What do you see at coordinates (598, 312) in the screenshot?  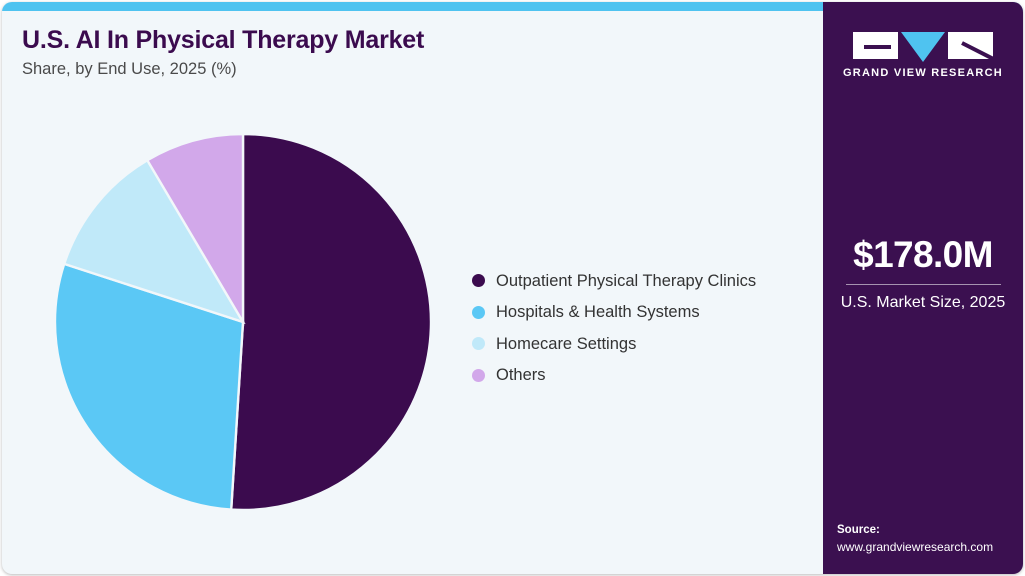 I see `legend-item-label: Hospitals & Health Systems` at bounding box center [598, 312].